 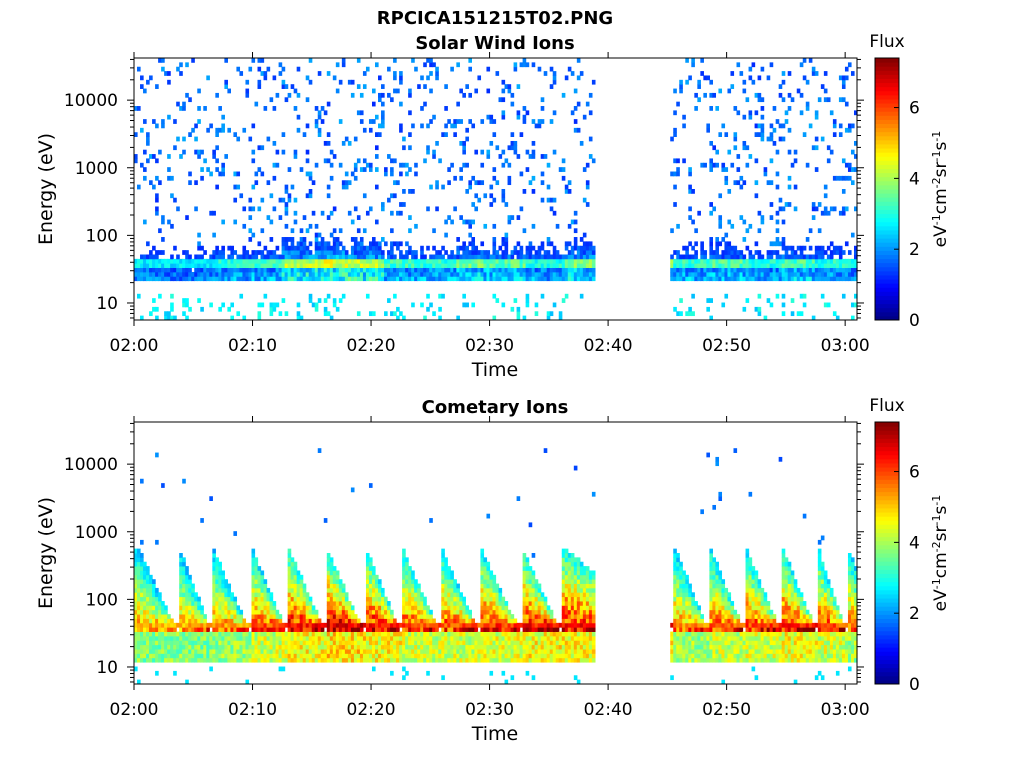 What do you see at coordinates (887, 232) in the screenshot?
I see `colorbar-segment` at bounding box center [887, 232].